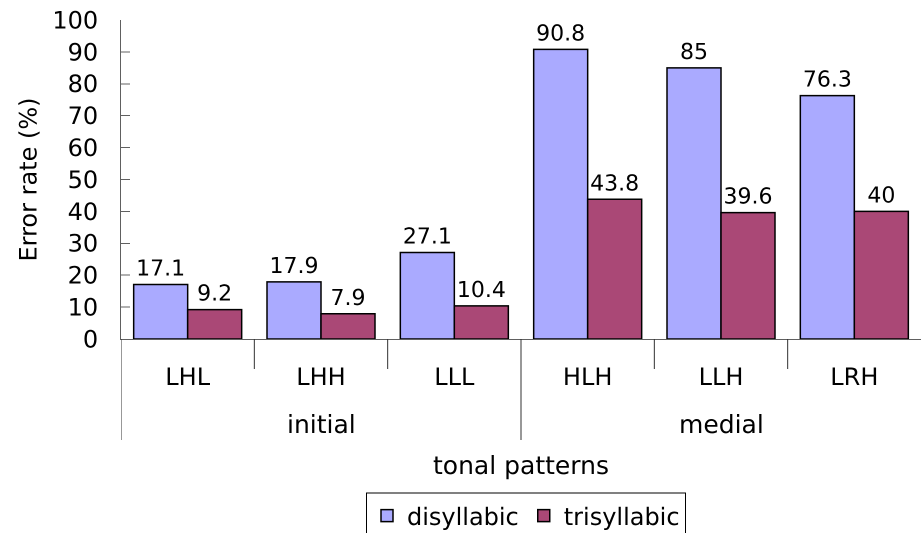 The height and width of the screenshot is (533, 921). What do you see at coordinates (321, 424) in the screenshot?
I see `text: initial` at bounding box center [321, 424].